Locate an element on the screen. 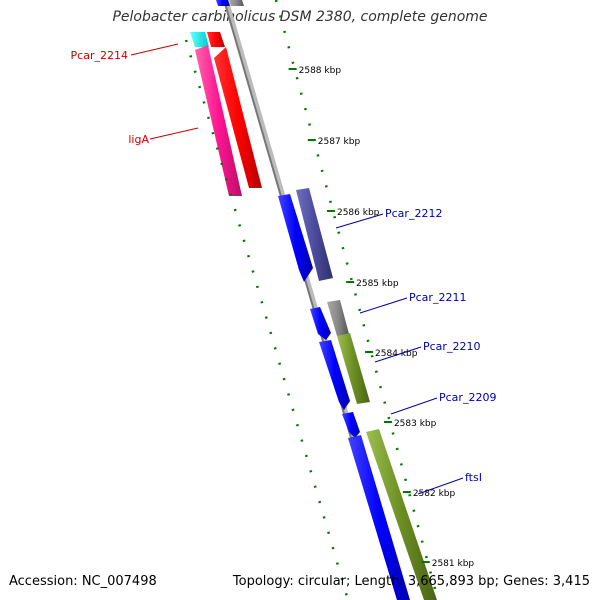 The image size is (600, 600). label-ftsi: ftsI is located at coordinates (473, 477).